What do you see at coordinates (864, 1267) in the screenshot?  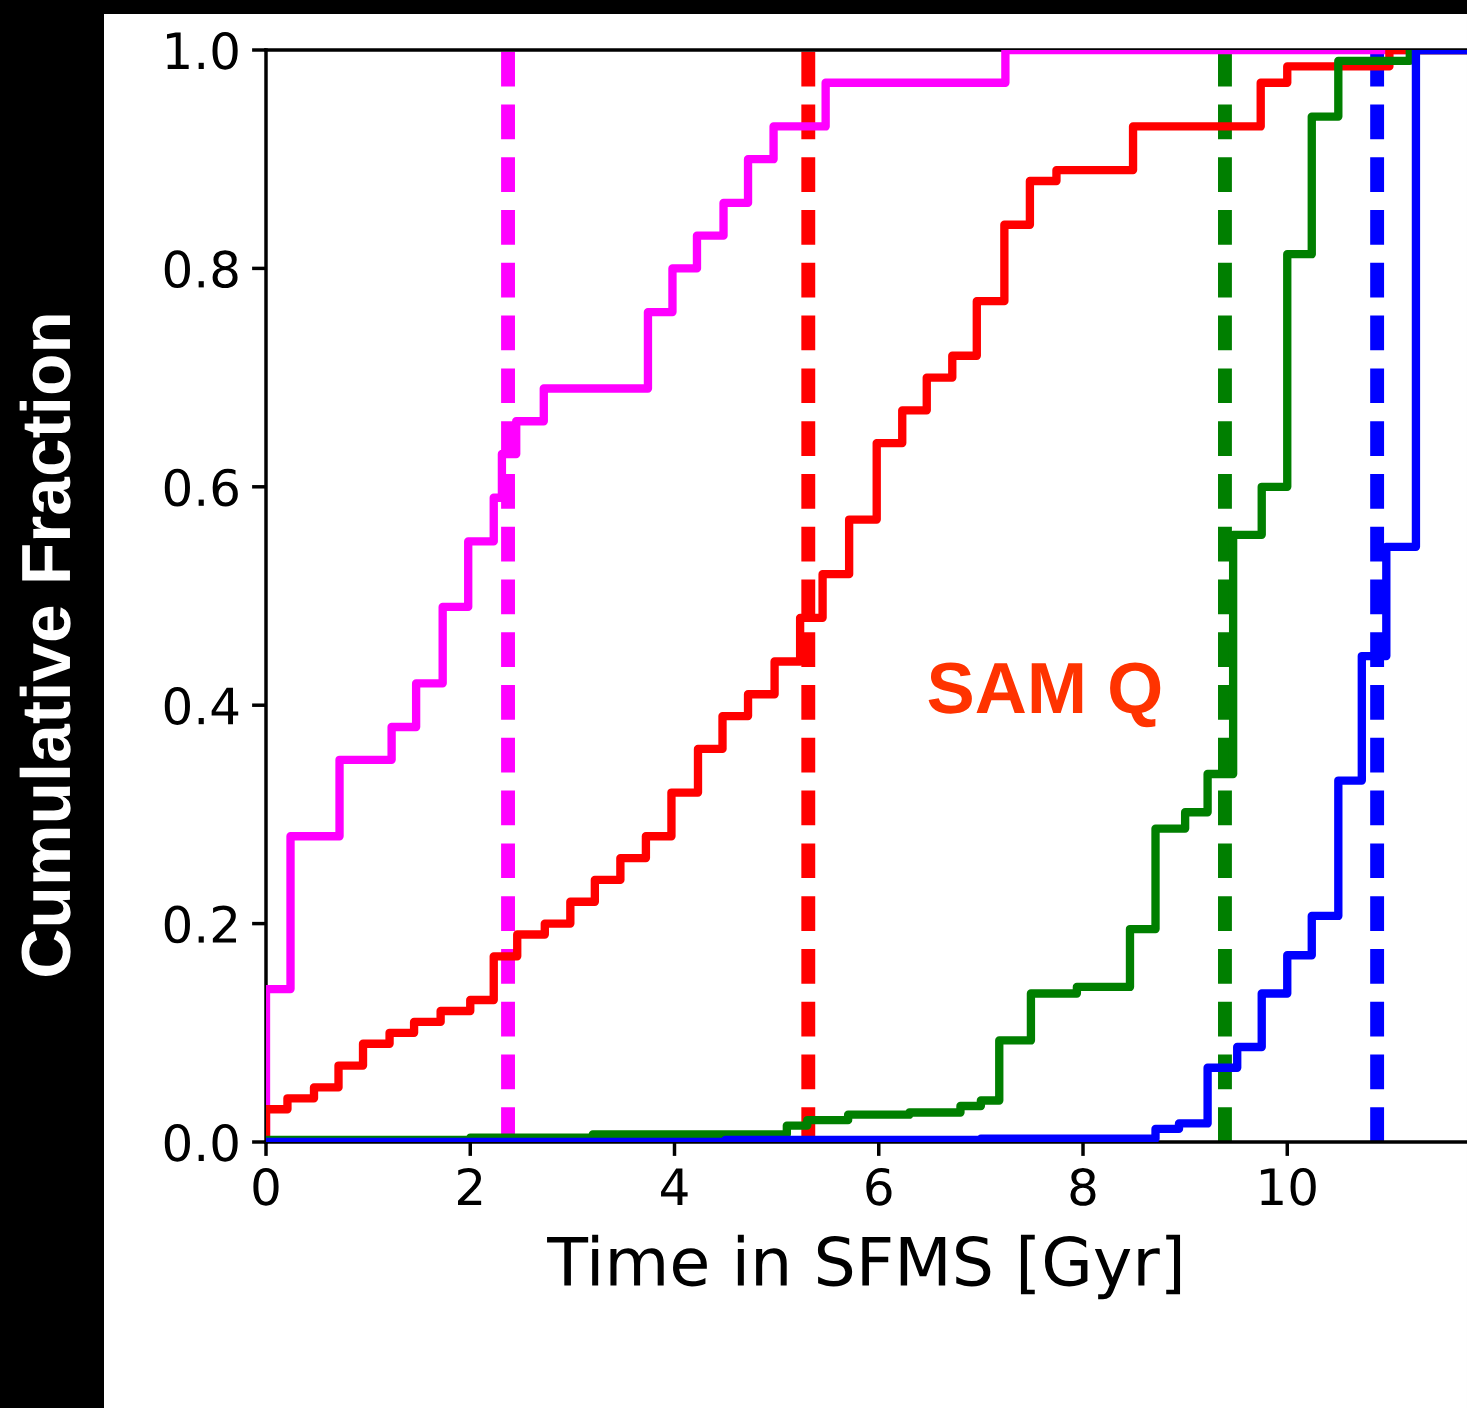 I see `x-axis-title: Time in SFMS [Gyr]` at bounding box center [864, 1267].